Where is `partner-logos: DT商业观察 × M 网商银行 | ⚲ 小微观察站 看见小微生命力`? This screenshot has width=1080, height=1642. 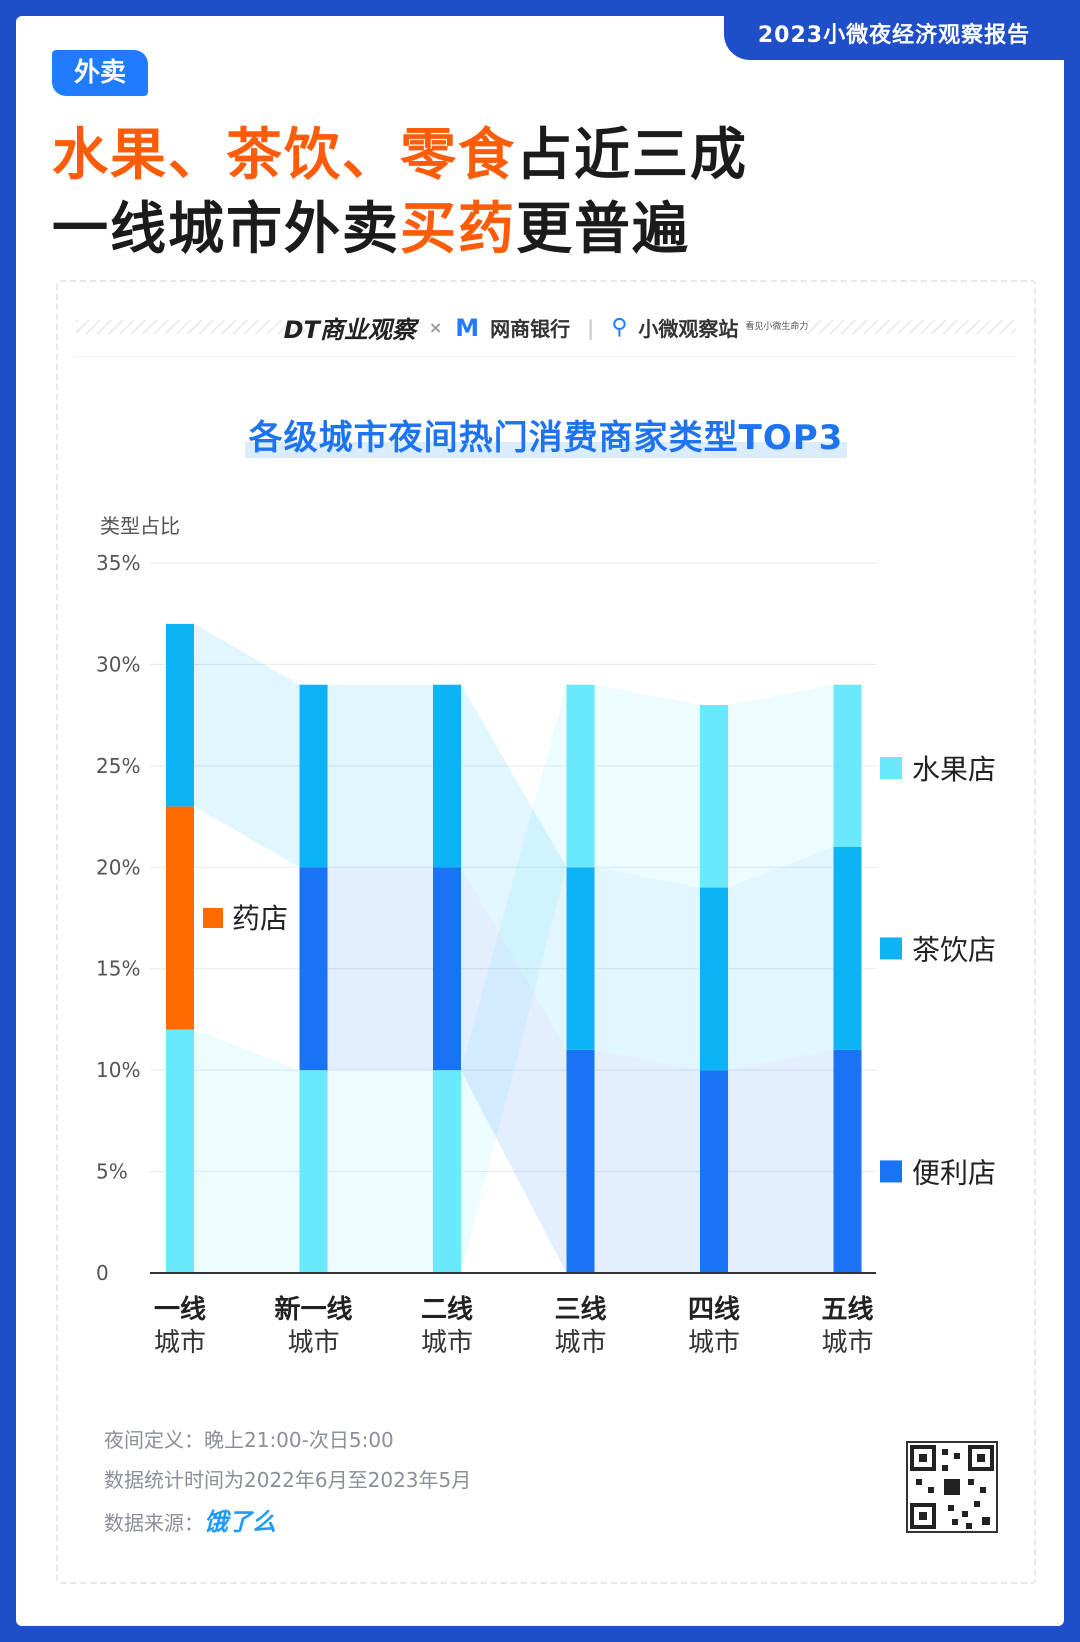 partner-logos: DT商业观察 × M 网商银行 | ⚲ 小微观察站 看见小微生命力 is located at coordinates (546, 330).